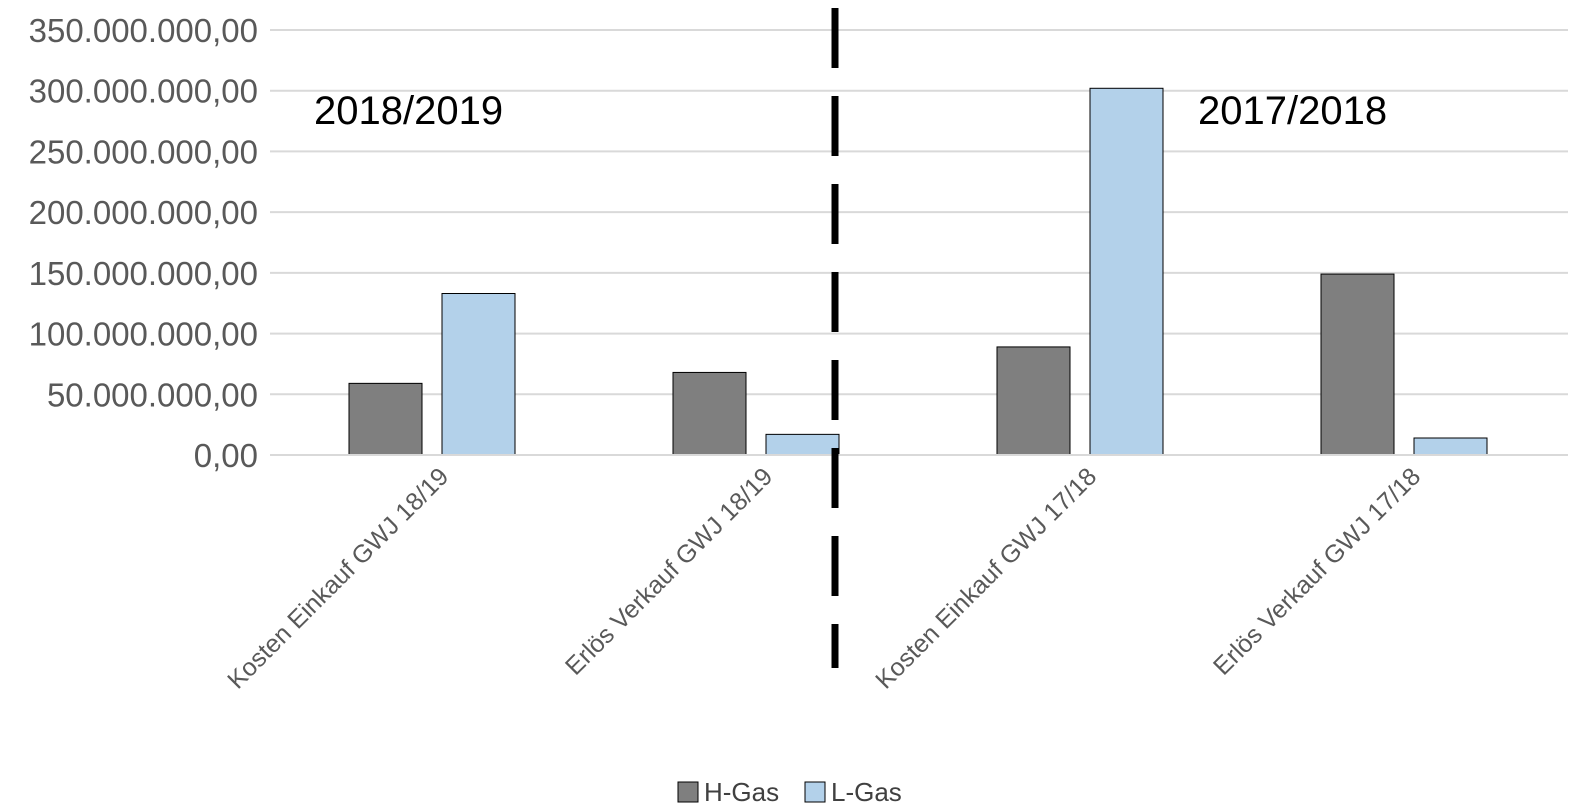 This screenshot has width=1581, height=811. Describe the element at coordinates (1292, 111) in the screenshot. I see `annotation-2017-2018: 2017/2018` at that location.